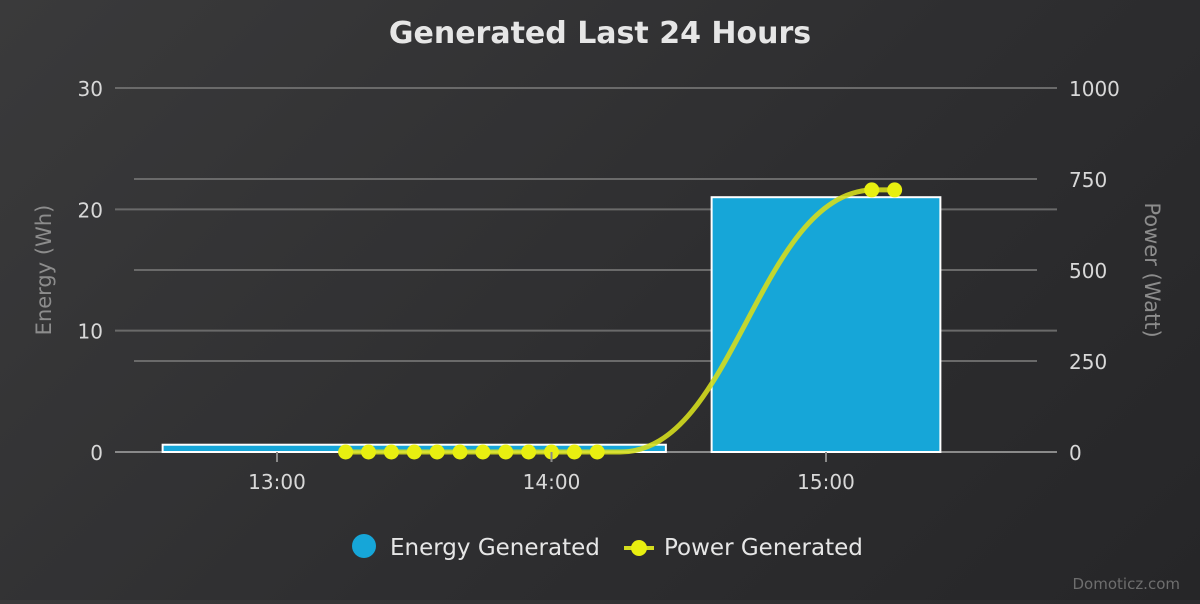 Image resolution: width=1200 pixels, height=604 pixels. Describe the element at coordinates (90, 89) in the screenshot. I see `left-tick-label: 30` at that location.